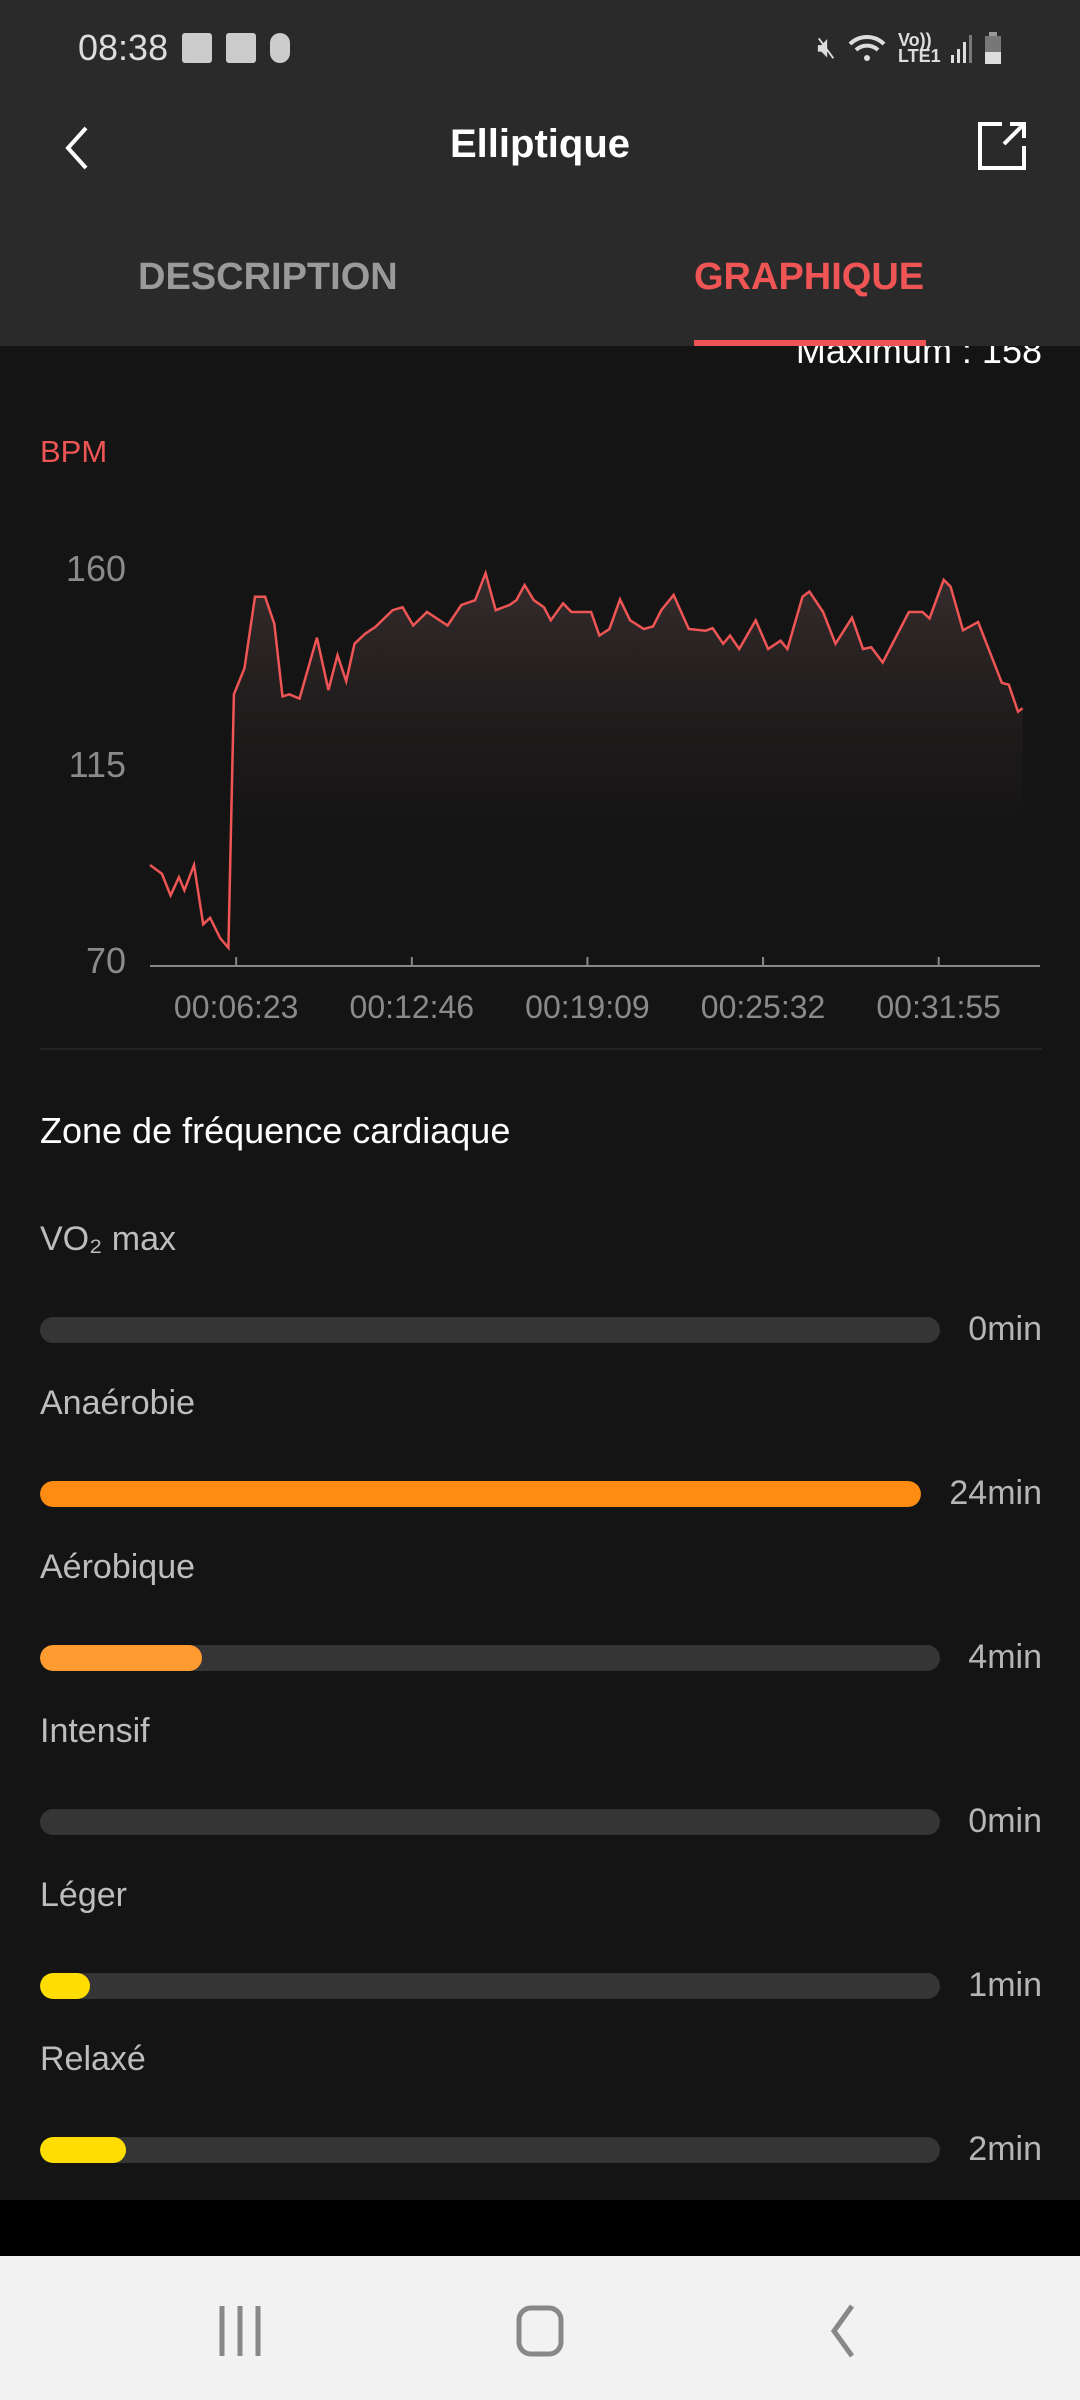 The width and height of the screenshot is (1080, 2400). I want to click on chart-line, so click(586, 760).